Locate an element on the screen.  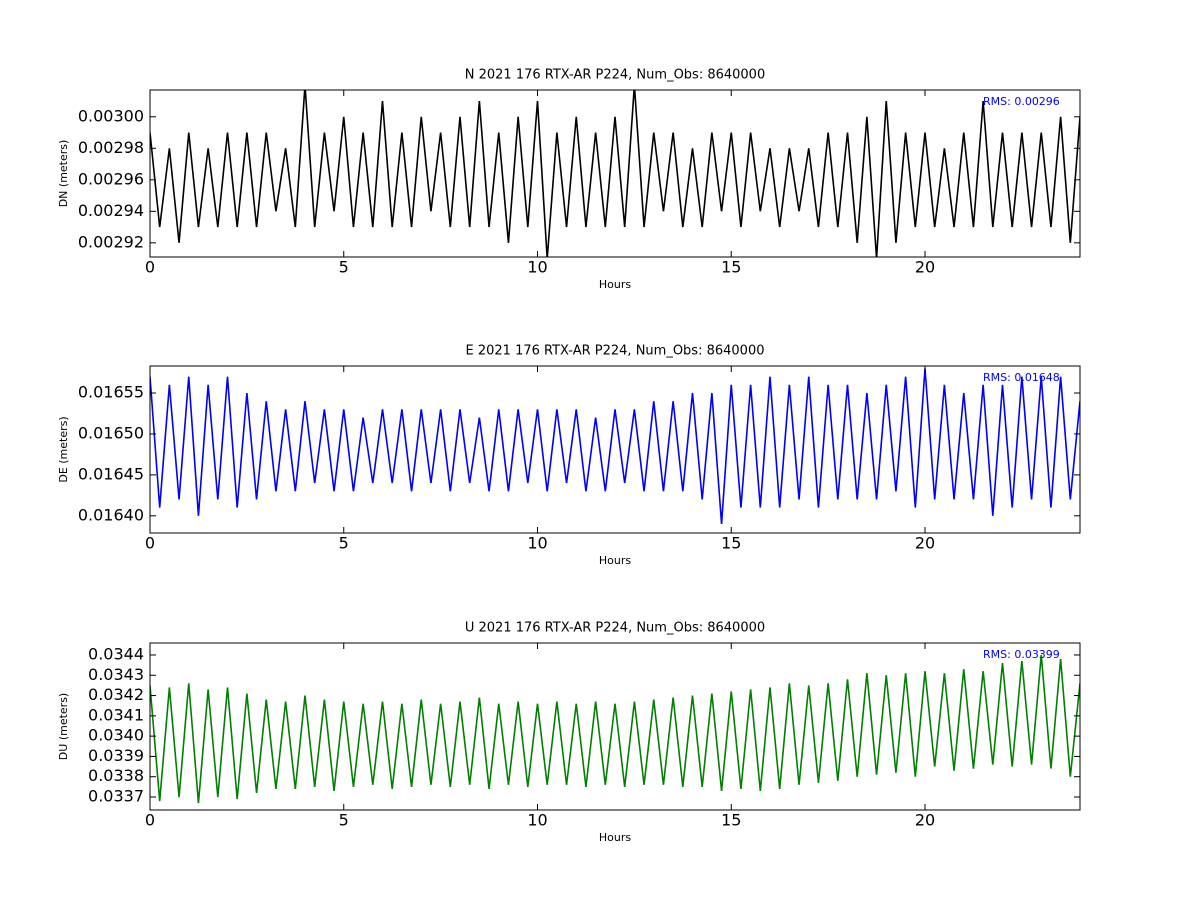
y-tick-label: 0.01655 is located at coordinates (111, 392).